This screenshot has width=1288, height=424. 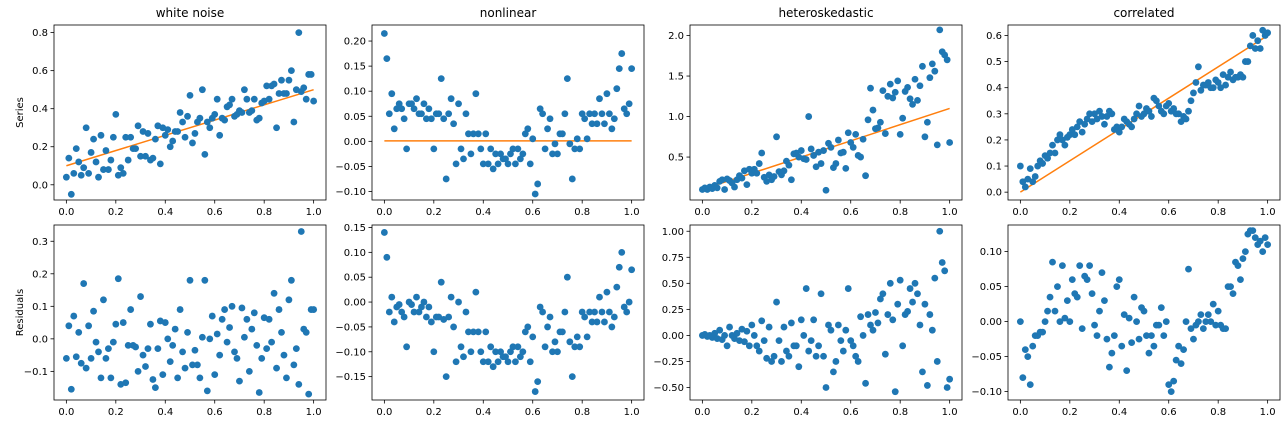 I want to click on y-tick-label: 1.0, so click(x=676, y=117).